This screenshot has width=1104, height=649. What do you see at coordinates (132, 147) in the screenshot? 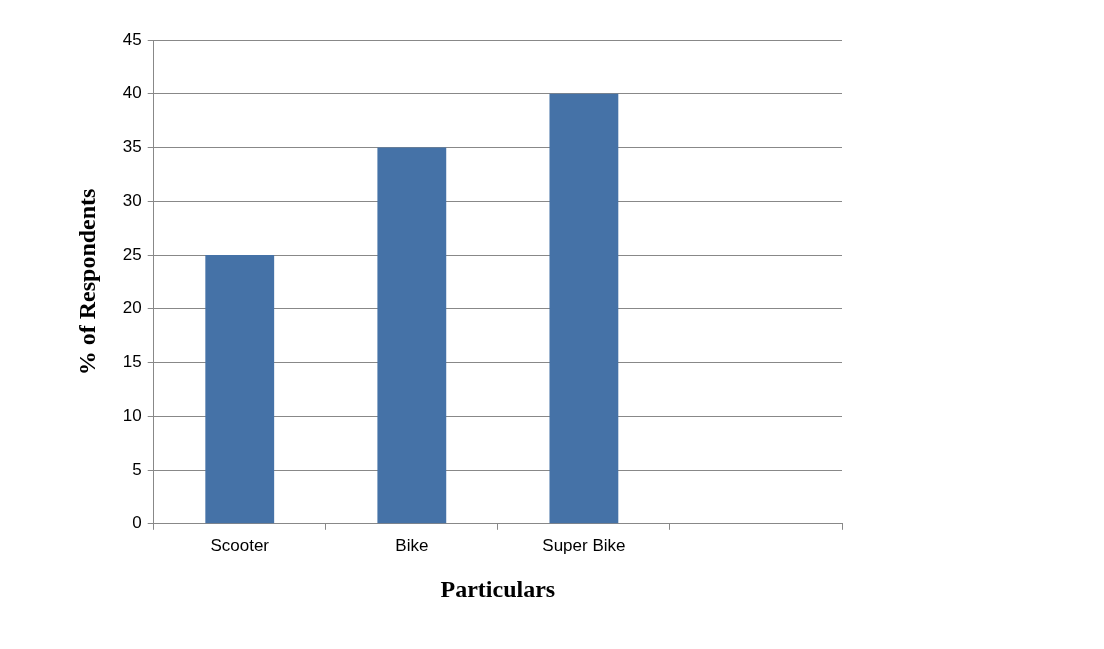
I see `y-tick-label: 35` at bounding box center [132, 147].